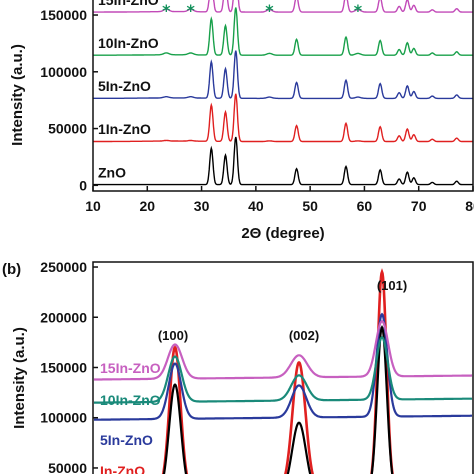 The width and height of the screenshot is (474, 474). What do you see at coordinates (469, 206) in the screenshot?
I see `x-tick-label: 80` at bounding box center [469, 206].